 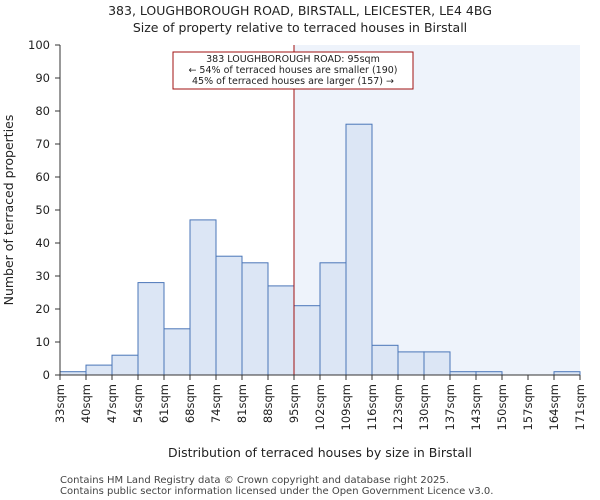 I want to click on bar-116sqm, so click(x=385, y=360).